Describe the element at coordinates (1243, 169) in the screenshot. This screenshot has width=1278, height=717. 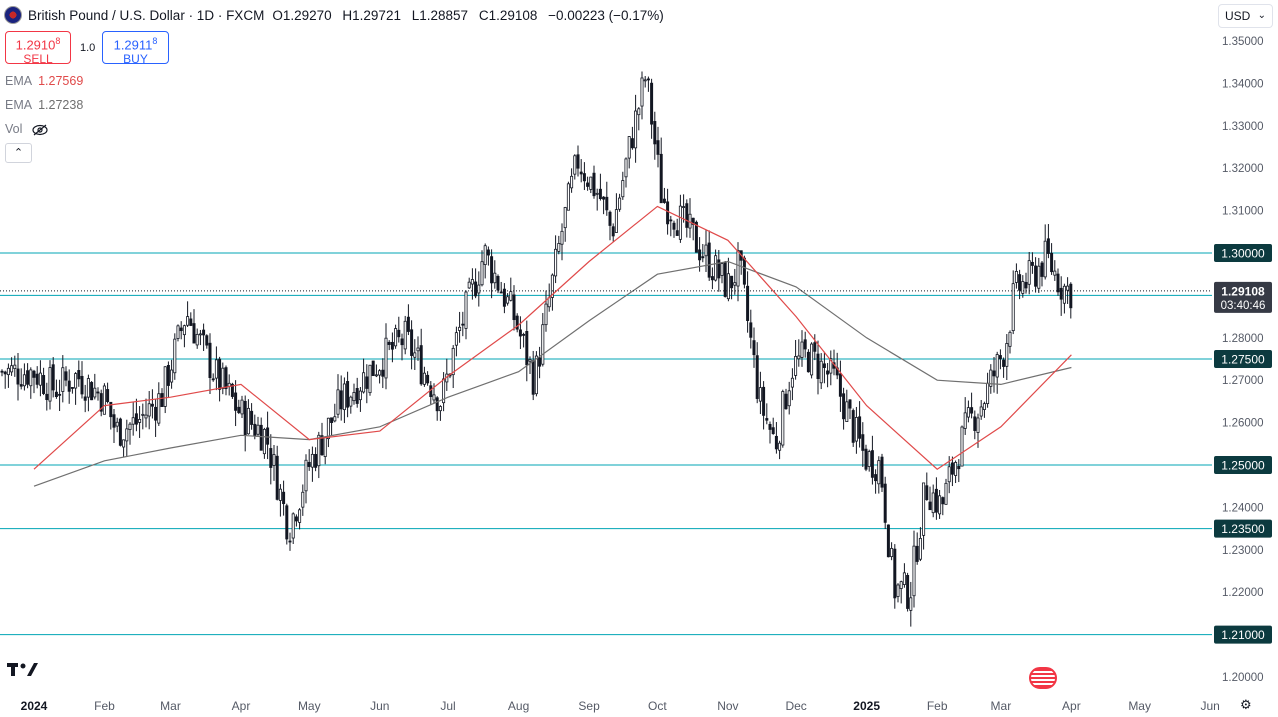
I see `price-tick-label: 1.32000` at that location.